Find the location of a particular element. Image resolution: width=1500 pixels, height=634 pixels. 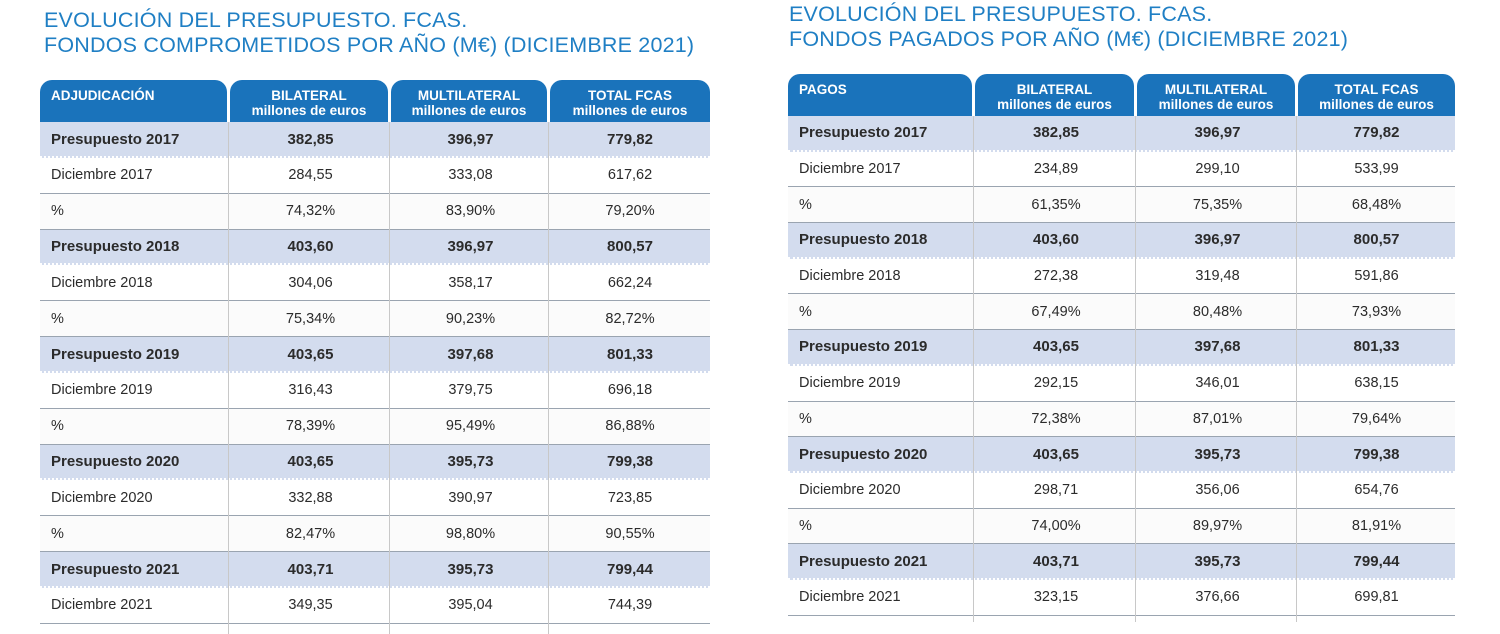

column-header-title: BILATERAL is located at coordinates (309, 95).